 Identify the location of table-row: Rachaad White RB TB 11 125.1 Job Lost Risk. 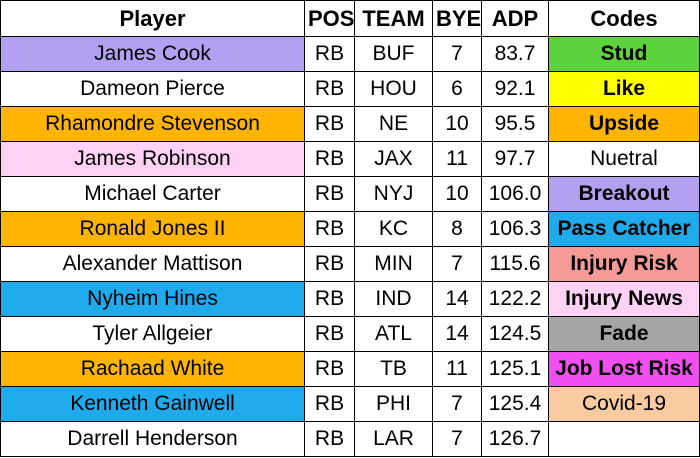
(350, 369).